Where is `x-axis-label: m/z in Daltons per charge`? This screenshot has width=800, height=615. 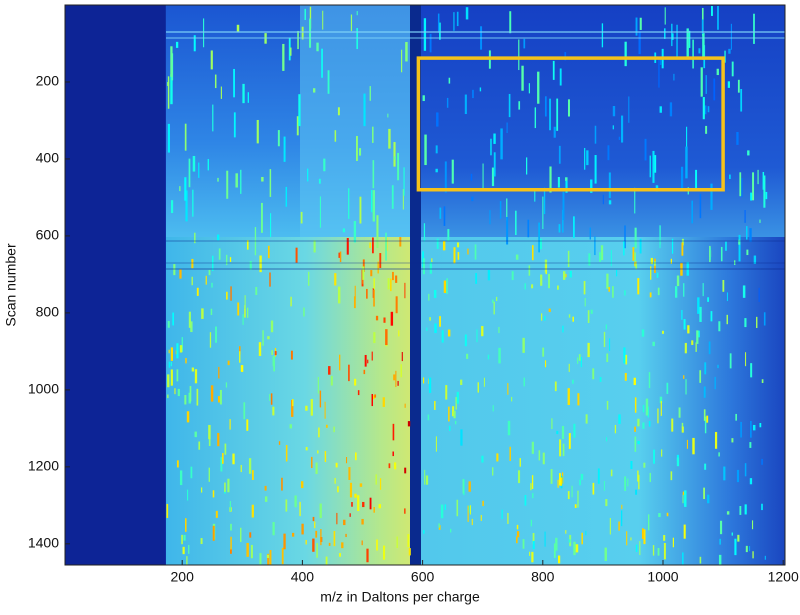 x-axis-label: m/z in Daltons per charge is located at coordinates (400, 597).